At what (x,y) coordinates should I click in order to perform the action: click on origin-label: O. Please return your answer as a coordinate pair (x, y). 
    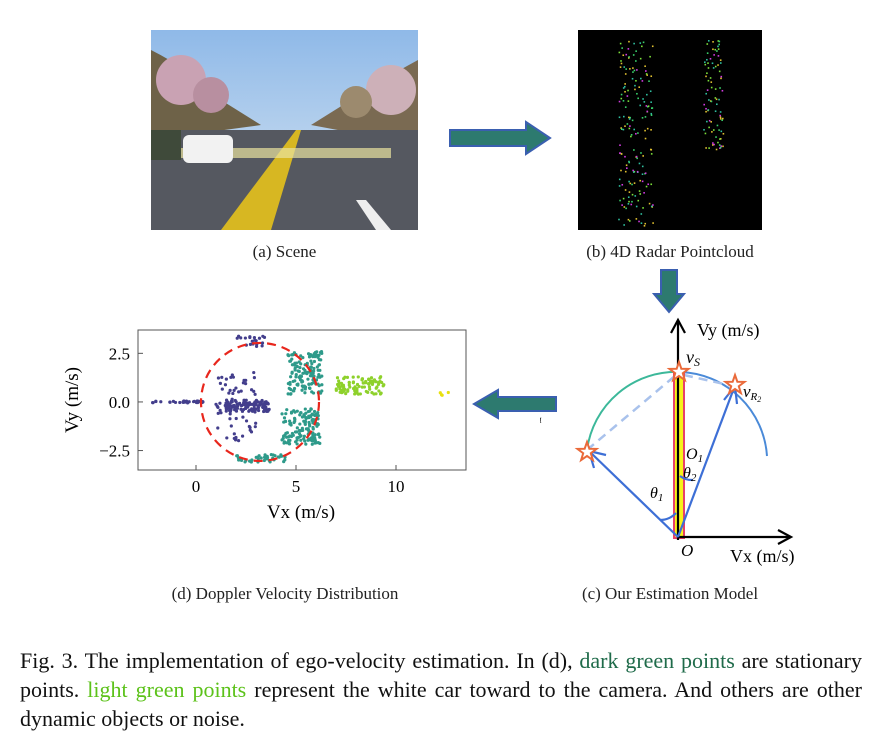
    Looking at the image, I should click on (687, 550).